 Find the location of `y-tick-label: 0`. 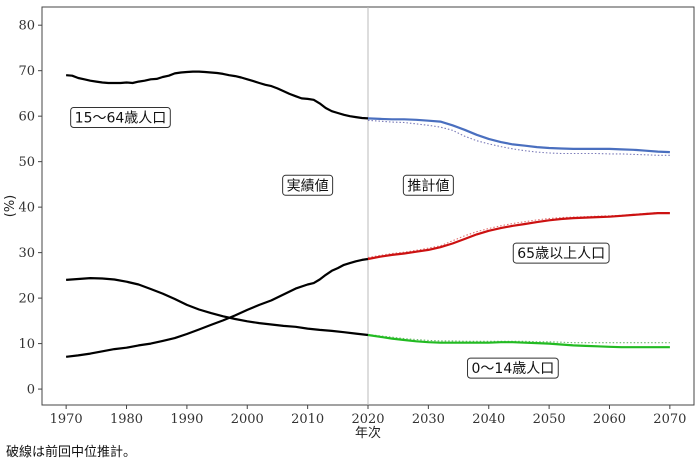

y-tick-label: 0 is located at coordinates (31, 390).